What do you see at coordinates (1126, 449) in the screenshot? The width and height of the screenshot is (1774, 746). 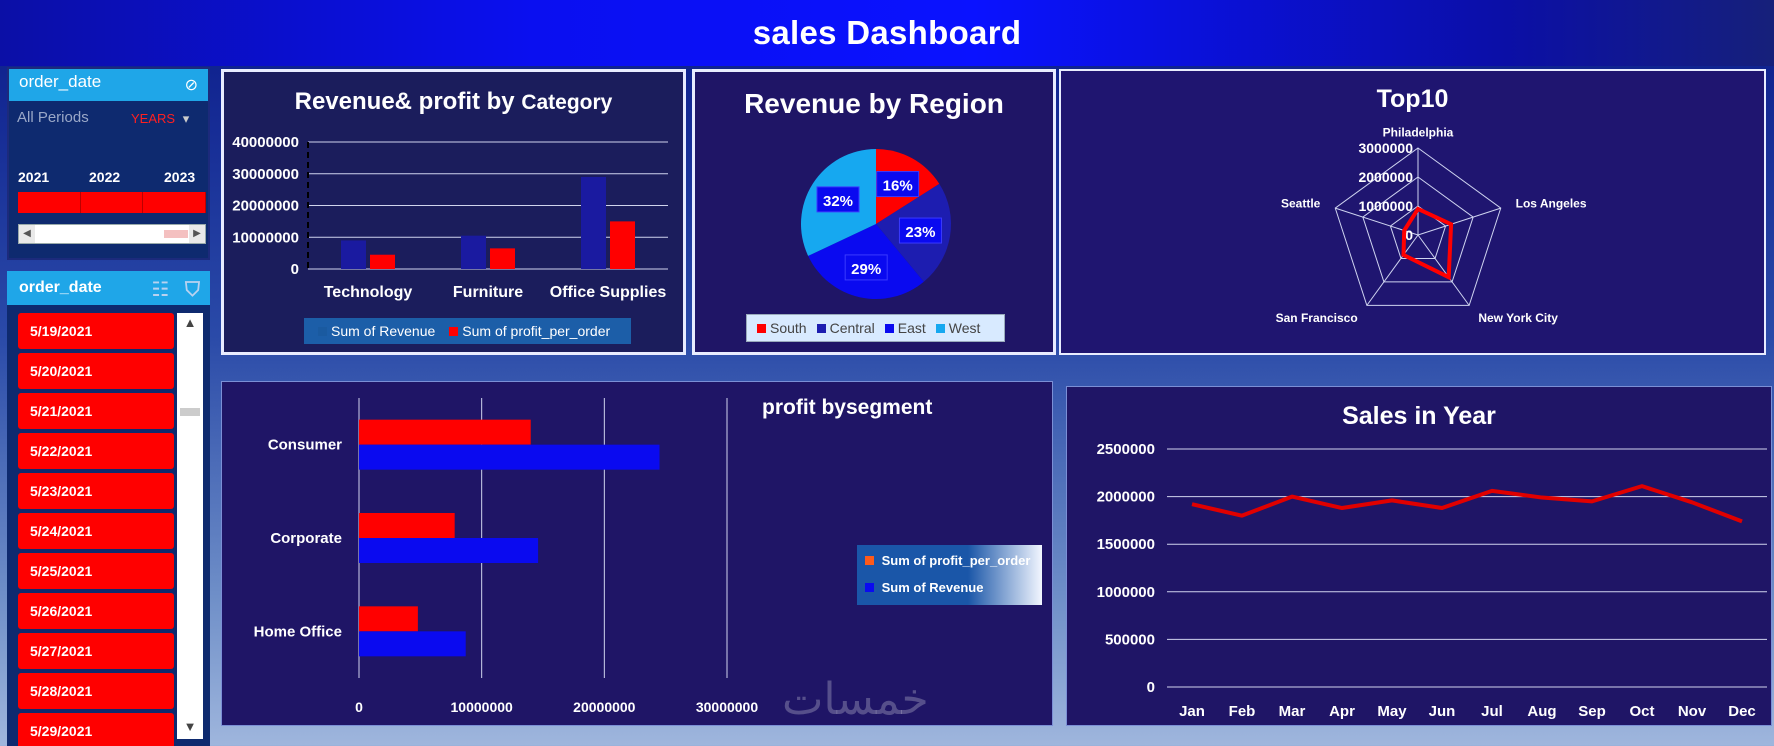 I see `y-tick-label: 2500000` at bounding box center [1126, 449].